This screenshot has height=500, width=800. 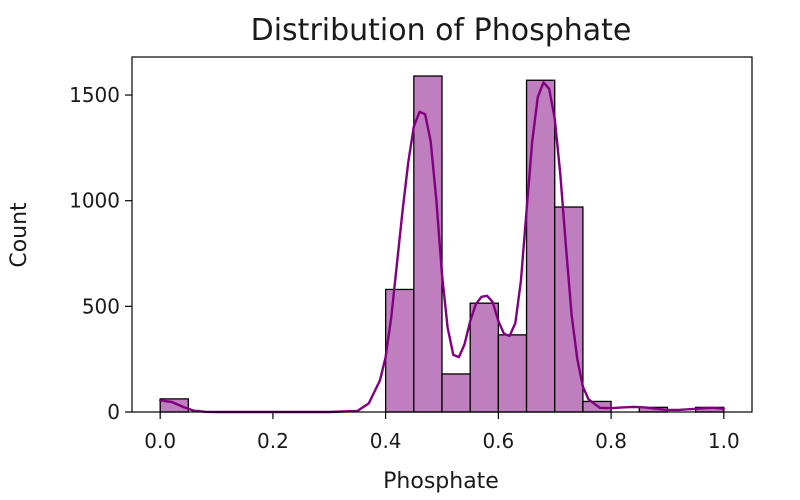 What do you see at coordinates (100, 253) in the screenshot?
I see `y-axis-ticks: 0 500 1000 1500` at bounding box center [100, 253].